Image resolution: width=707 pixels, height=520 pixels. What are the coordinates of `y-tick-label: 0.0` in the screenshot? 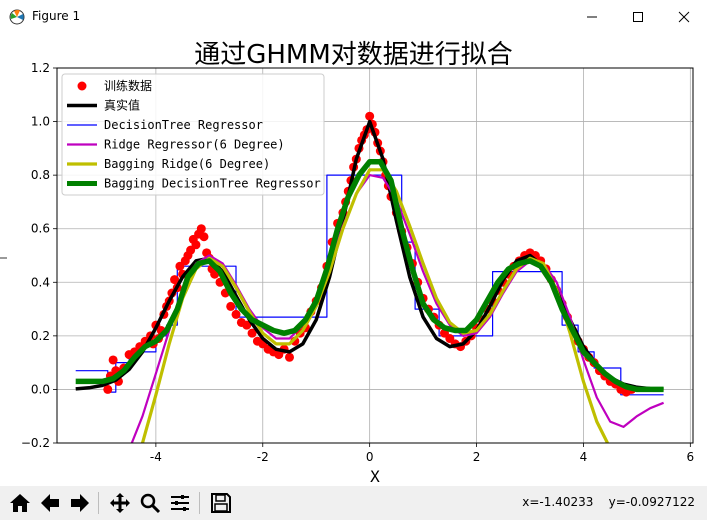 It's located at (40, 389).